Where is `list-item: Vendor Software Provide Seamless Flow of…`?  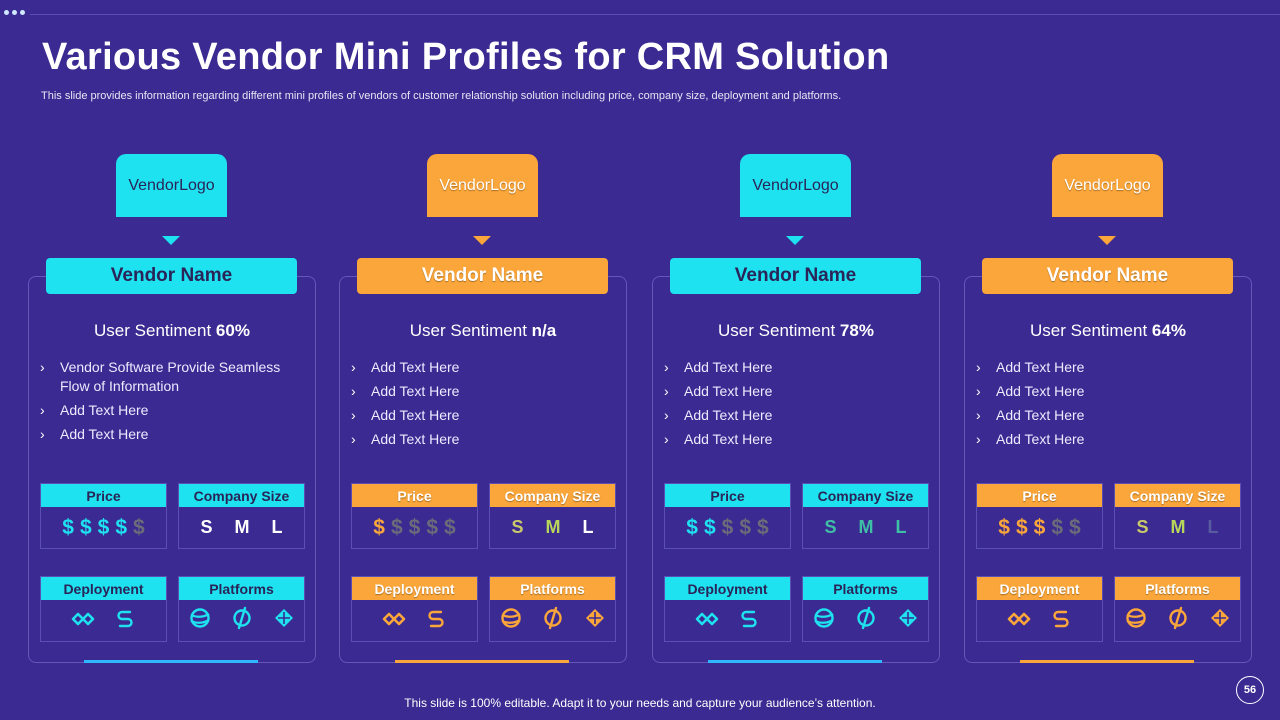 list-item: Vendor Software Provide Seamless Flow of… is located at coordinates (165, 377).